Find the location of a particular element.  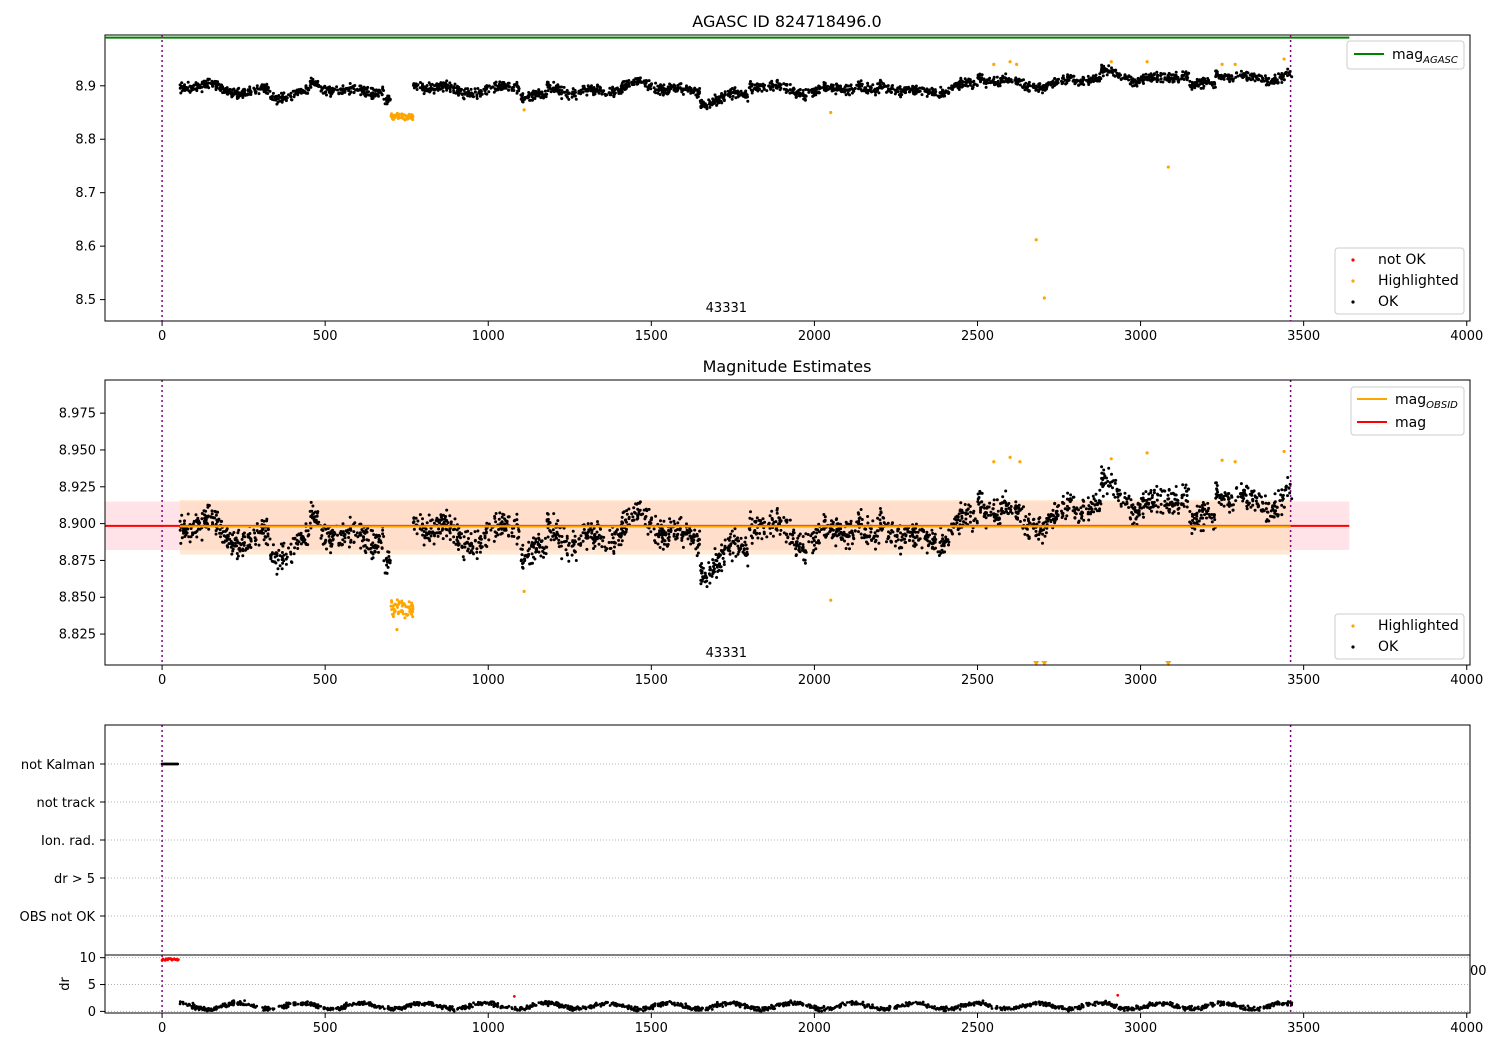

top-obsid-label: 43331 is located at coordinates (726, 308).